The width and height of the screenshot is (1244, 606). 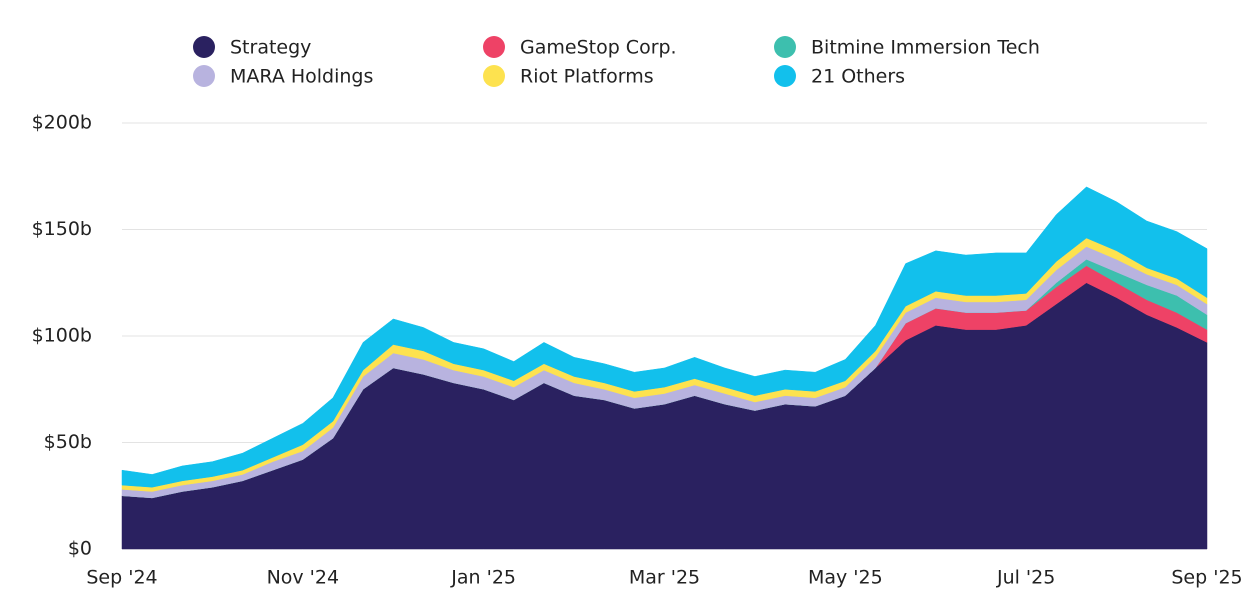 I want to click on legend-label: Strategy, so click(x=270, y=48).